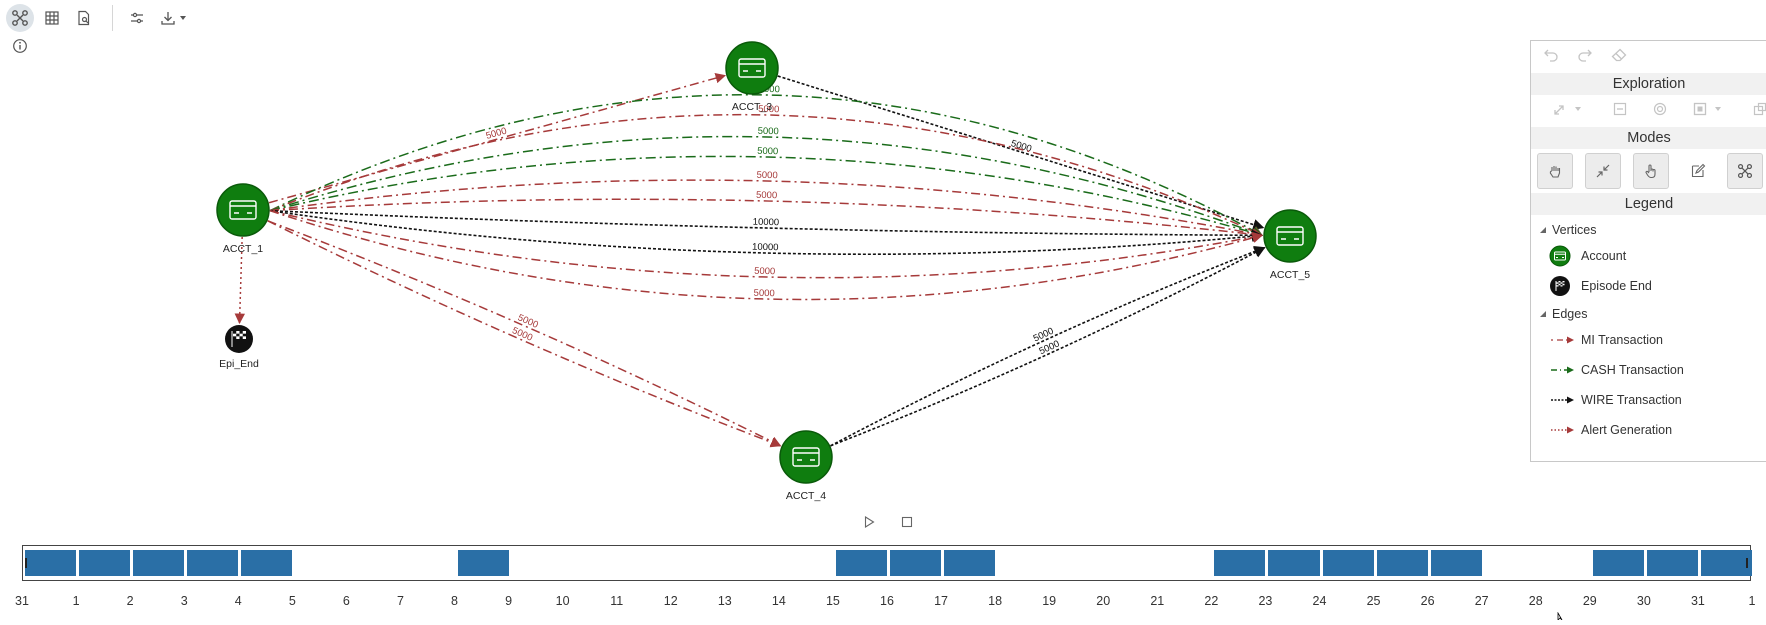  I want to click on select-mode-icon, so click(1651, 171).